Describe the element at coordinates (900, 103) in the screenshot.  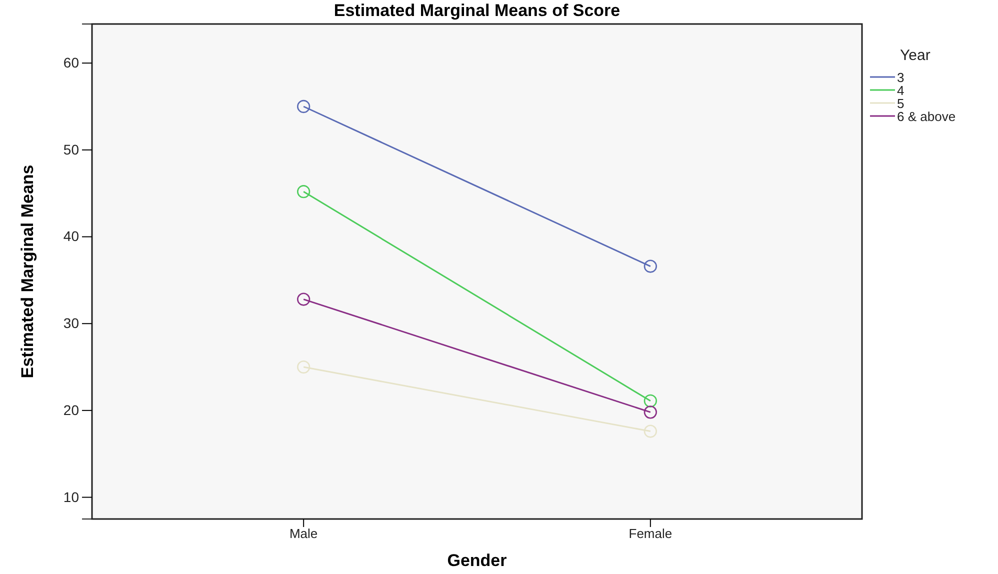
I see `legend-label: 5` at that location.